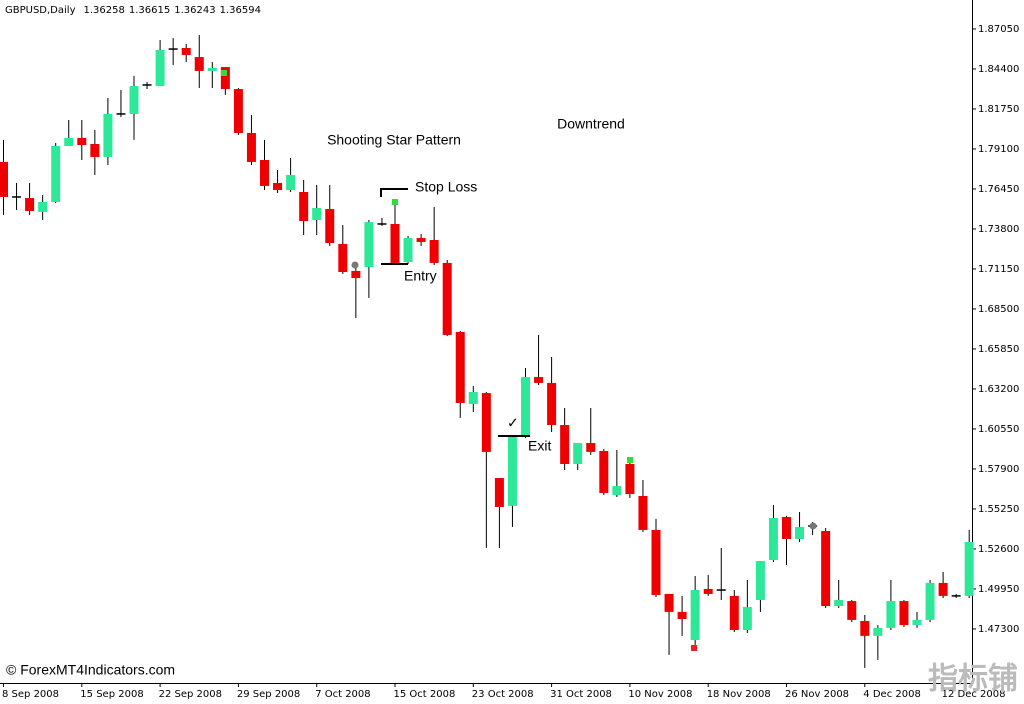  Describe the element at coordinates (973, 679) in the screenshot. I see `watermark: 指标铺` at that location.